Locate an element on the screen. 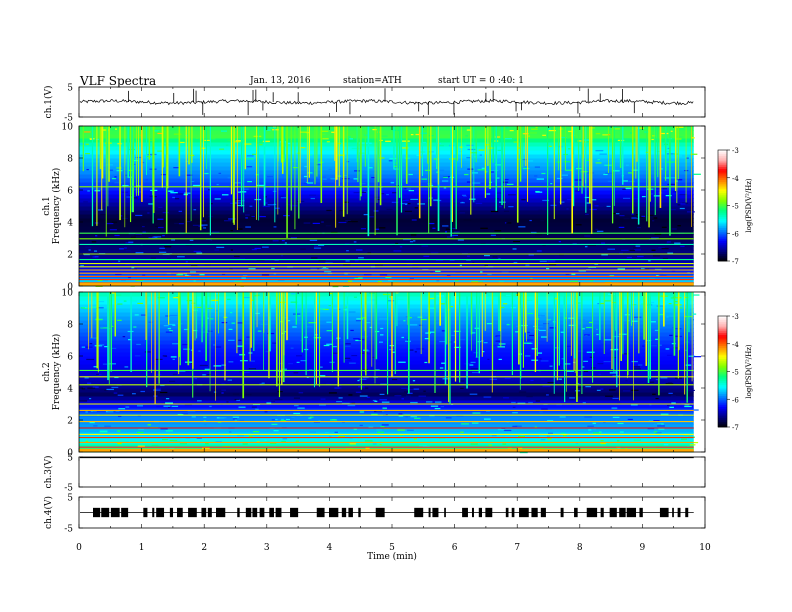 The image size is (792, 612). ch1-waveform-ytick-label: -5 is located at coordinates (68, 119).